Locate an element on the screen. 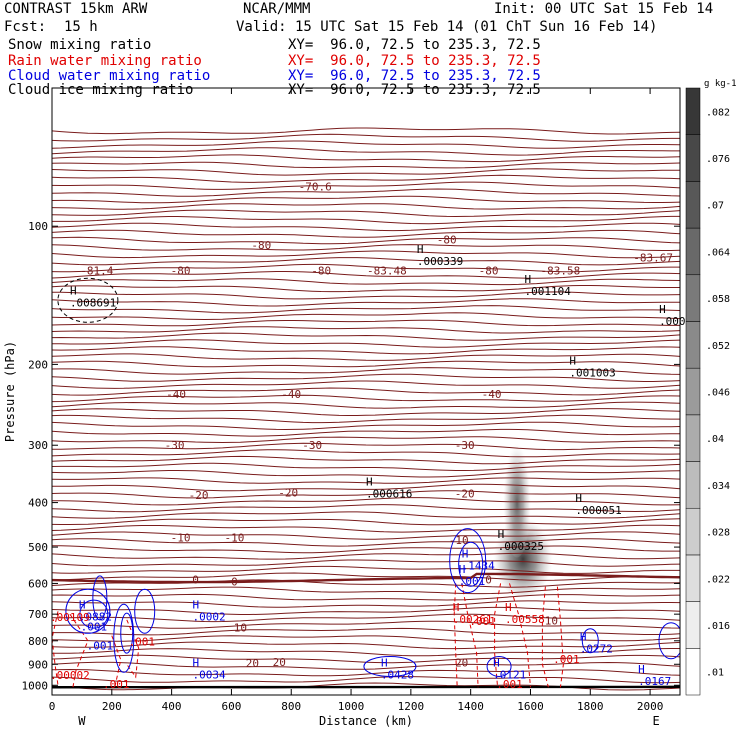 The width and height of the screenshot is (740, 740). colorbar-label: .07 is located at coordinates (715, 206).